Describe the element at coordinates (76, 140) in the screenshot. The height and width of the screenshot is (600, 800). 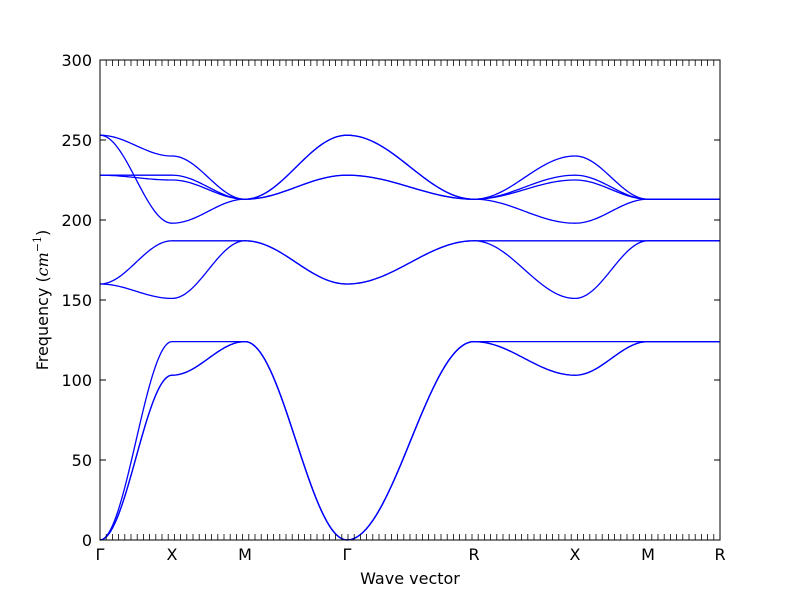
I see `y-tick-label: 250` at that location.